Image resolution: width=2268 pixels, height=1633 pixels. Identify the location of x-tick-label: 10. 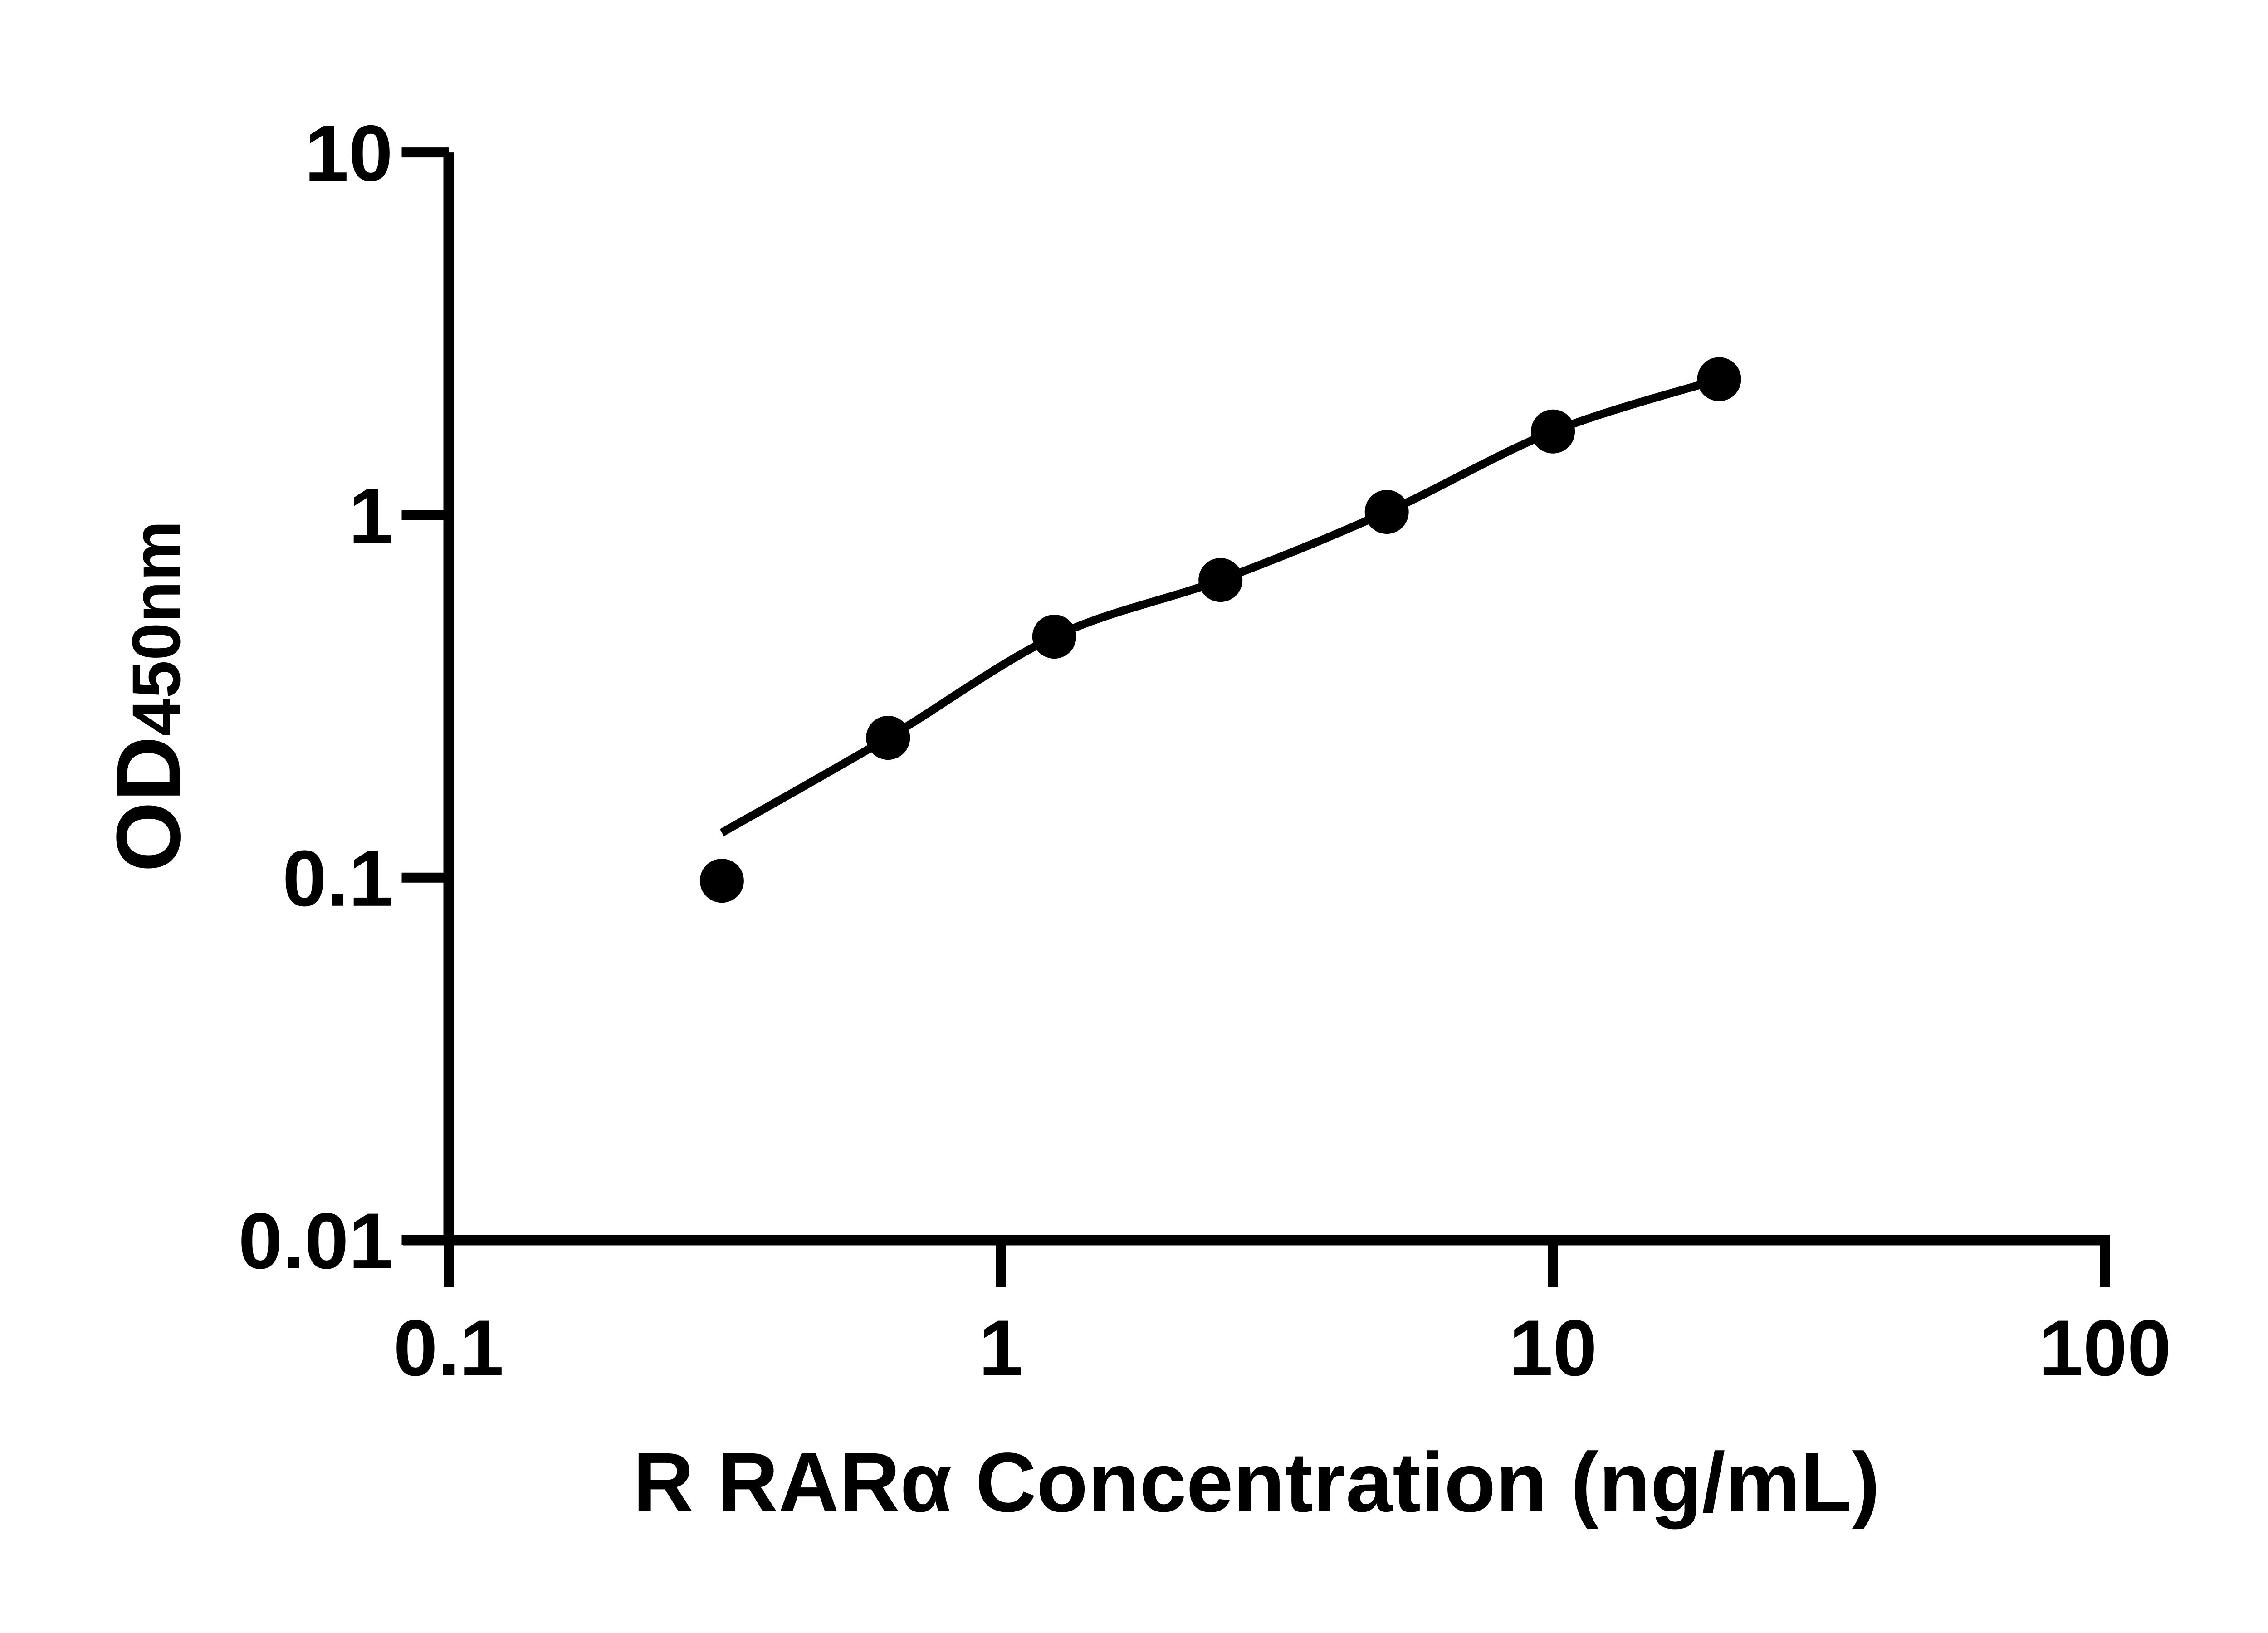
(1553, 1348).